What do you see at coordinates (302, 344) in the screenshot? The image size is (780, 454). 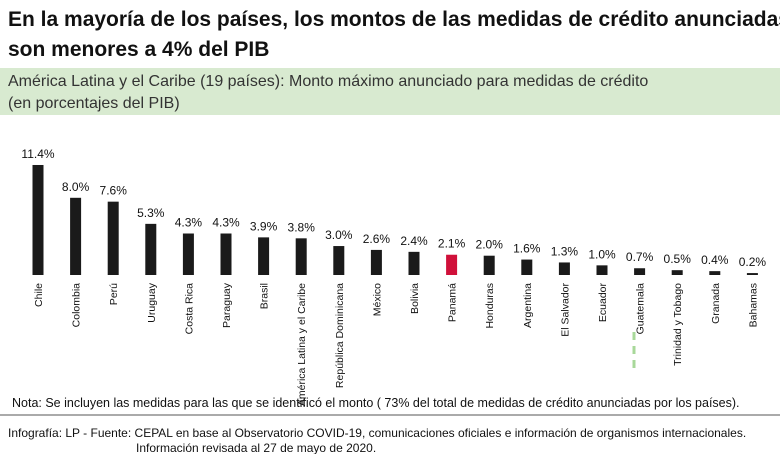 I see `x-tick-label: América Latina y el Caribe` at bounding box center [302, 344].